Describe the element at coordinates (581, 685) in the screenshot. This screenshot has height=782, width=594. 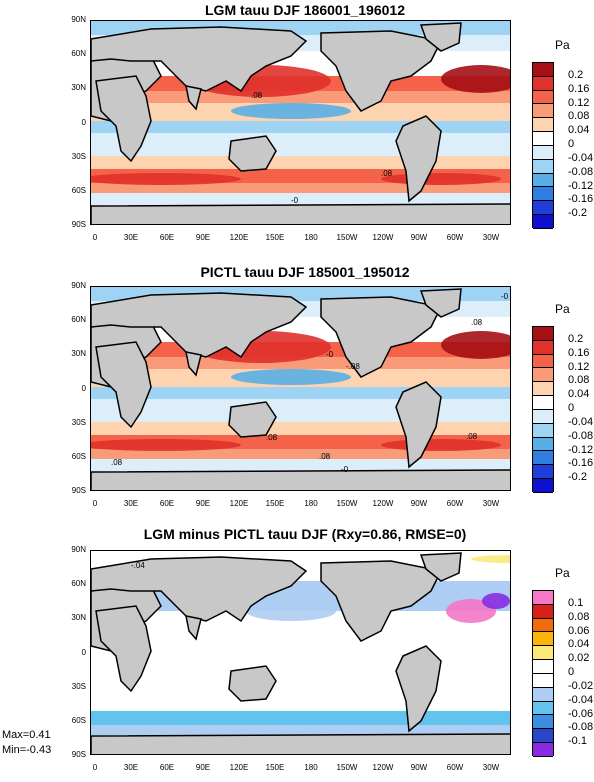
I see `colorbar-tick-label: -0.02` at that location.